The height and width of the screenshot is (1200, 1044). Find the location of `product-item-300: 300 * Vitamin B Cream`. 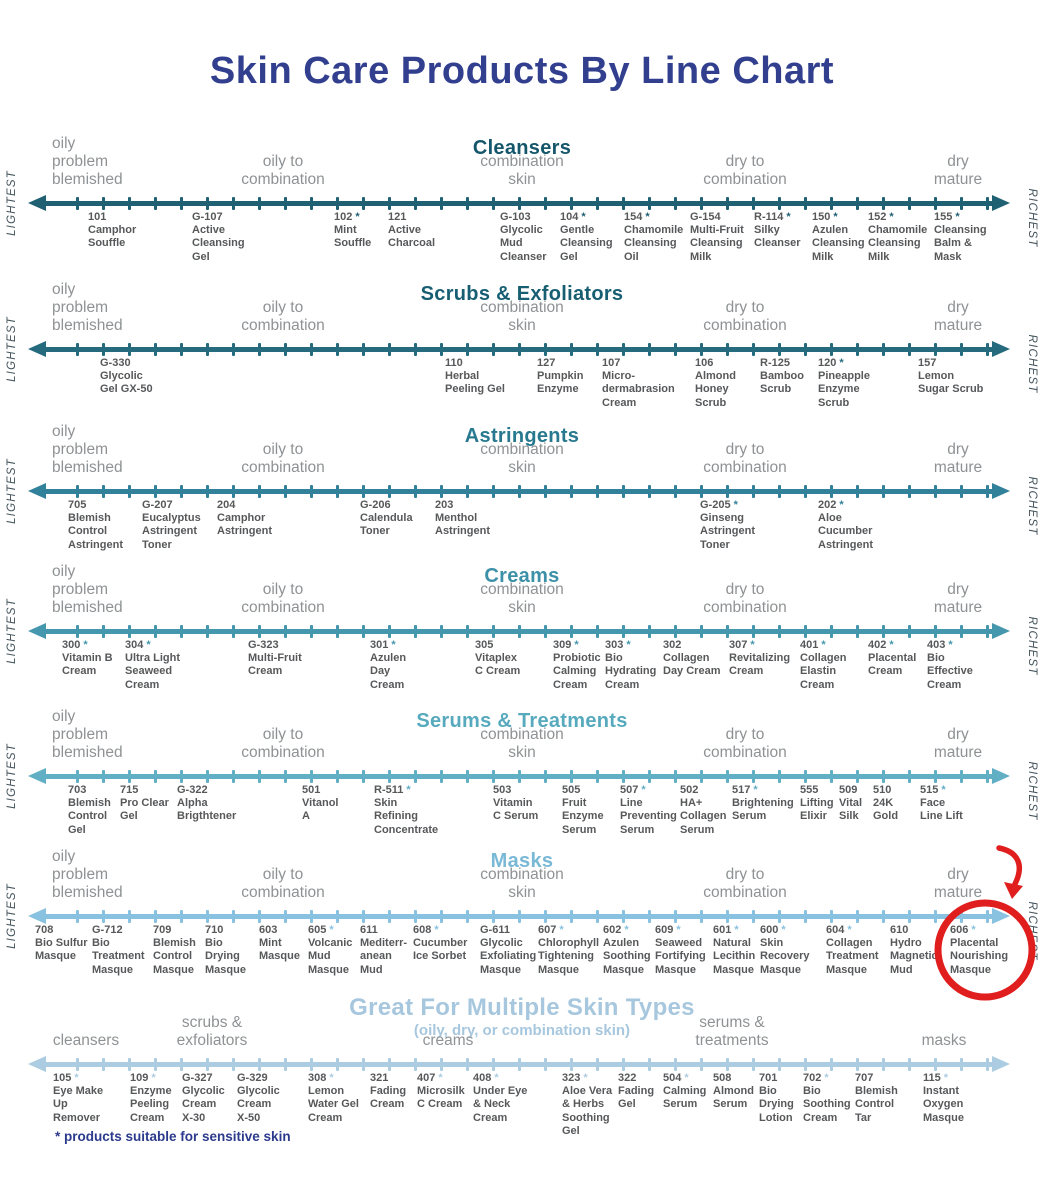

product-item-300: 300 * Vitamin B Cream is located at coordinates (87, 659).